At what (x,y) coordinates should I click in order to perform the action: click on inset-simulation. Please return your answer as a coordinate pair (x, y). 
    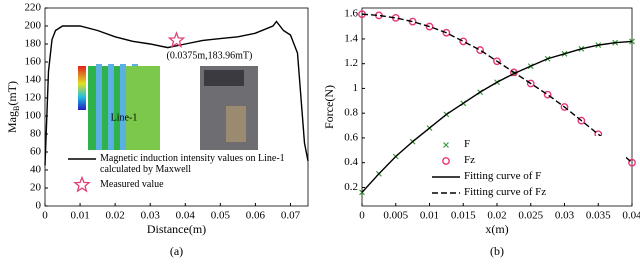
    Looking at the image, I should click on (119, 109).